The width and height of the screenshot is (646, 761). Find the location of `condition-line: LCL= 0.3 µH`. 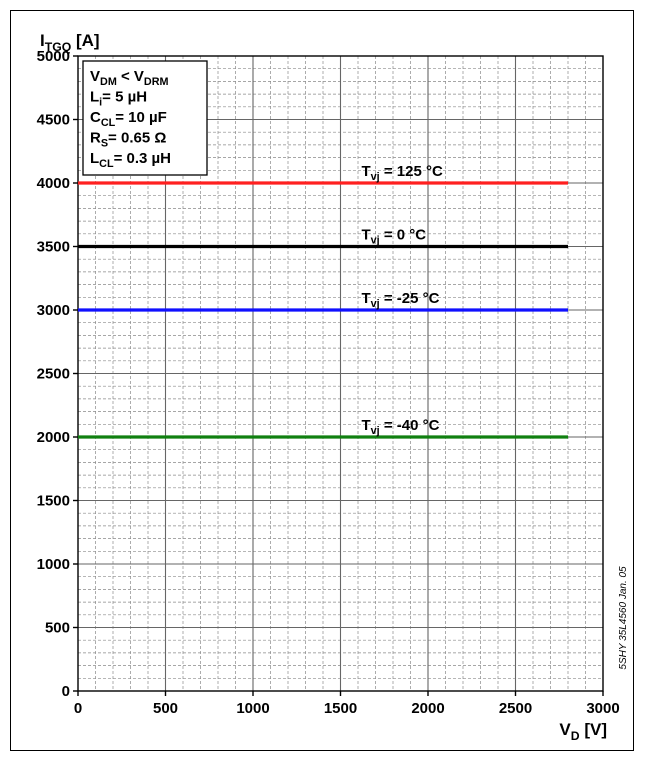

condition-line: LCL= 0.3 µH is located at coordinates (130, 160).